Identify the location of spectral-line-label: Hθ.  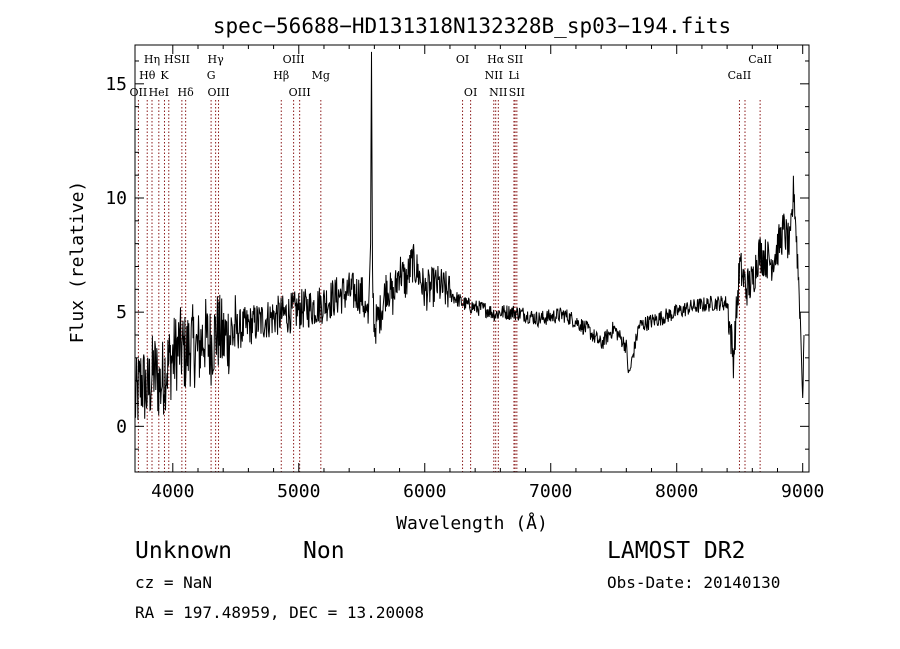
(147, 75).